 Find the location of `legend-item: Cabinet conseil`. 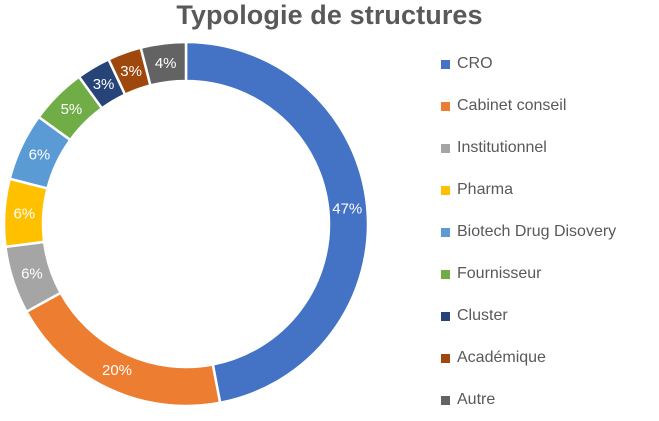

legend-item: Cabinet conseil is located at coordinates (528, 106).